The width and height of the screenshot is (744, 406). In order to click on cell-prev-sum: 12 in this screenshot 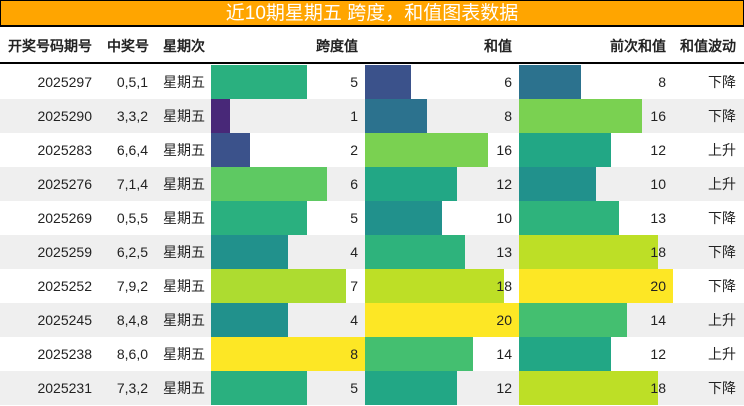, I will do `click(658, 150)`.